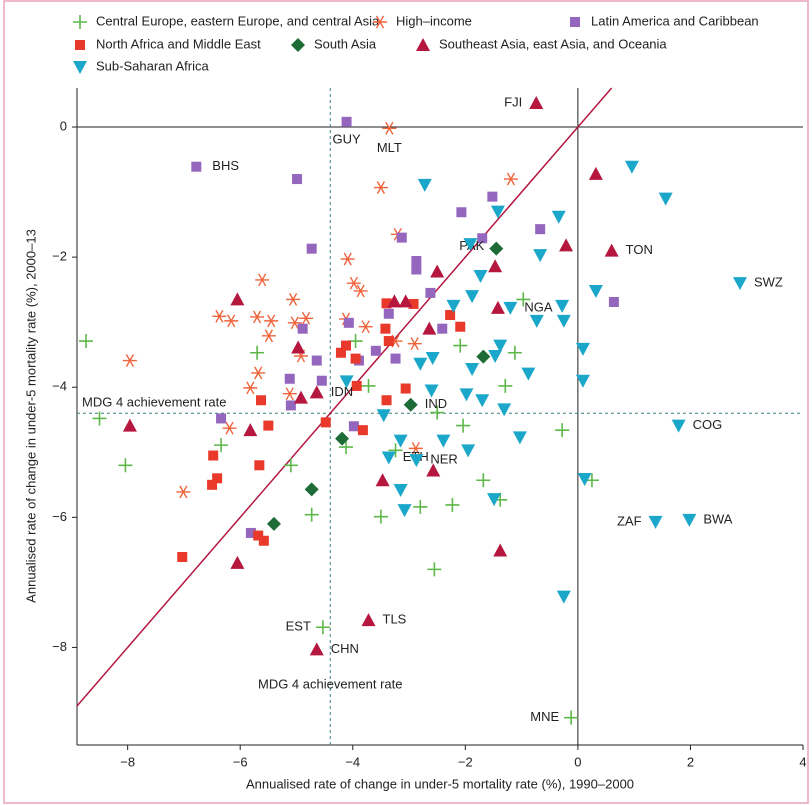 This screenshot has width=812, height=805. Describe the element at coordinates (690, 761) in the screenshot. I see `x-tick-label: 2` at that location.